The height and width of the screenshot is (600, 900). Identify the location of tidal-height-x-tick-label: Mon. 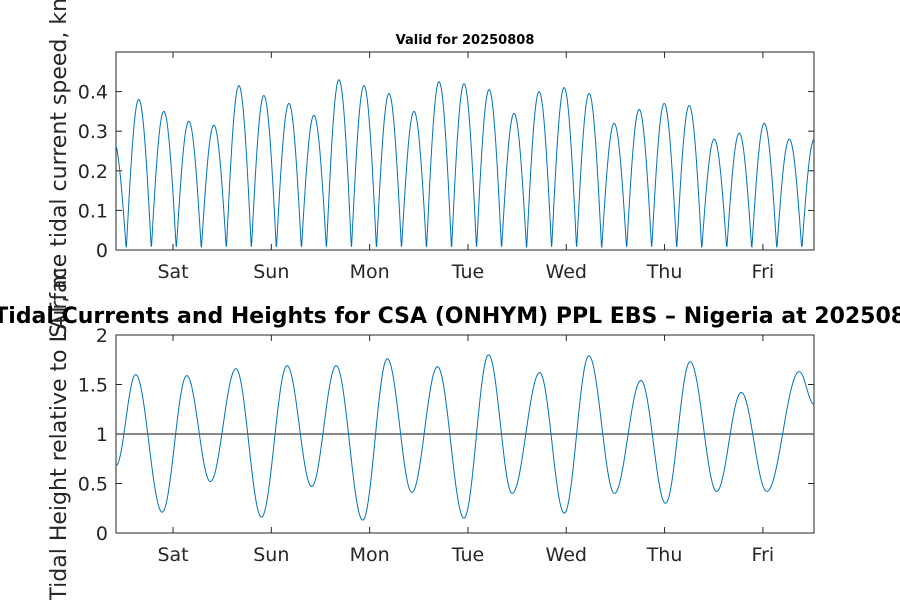
(370, 555).